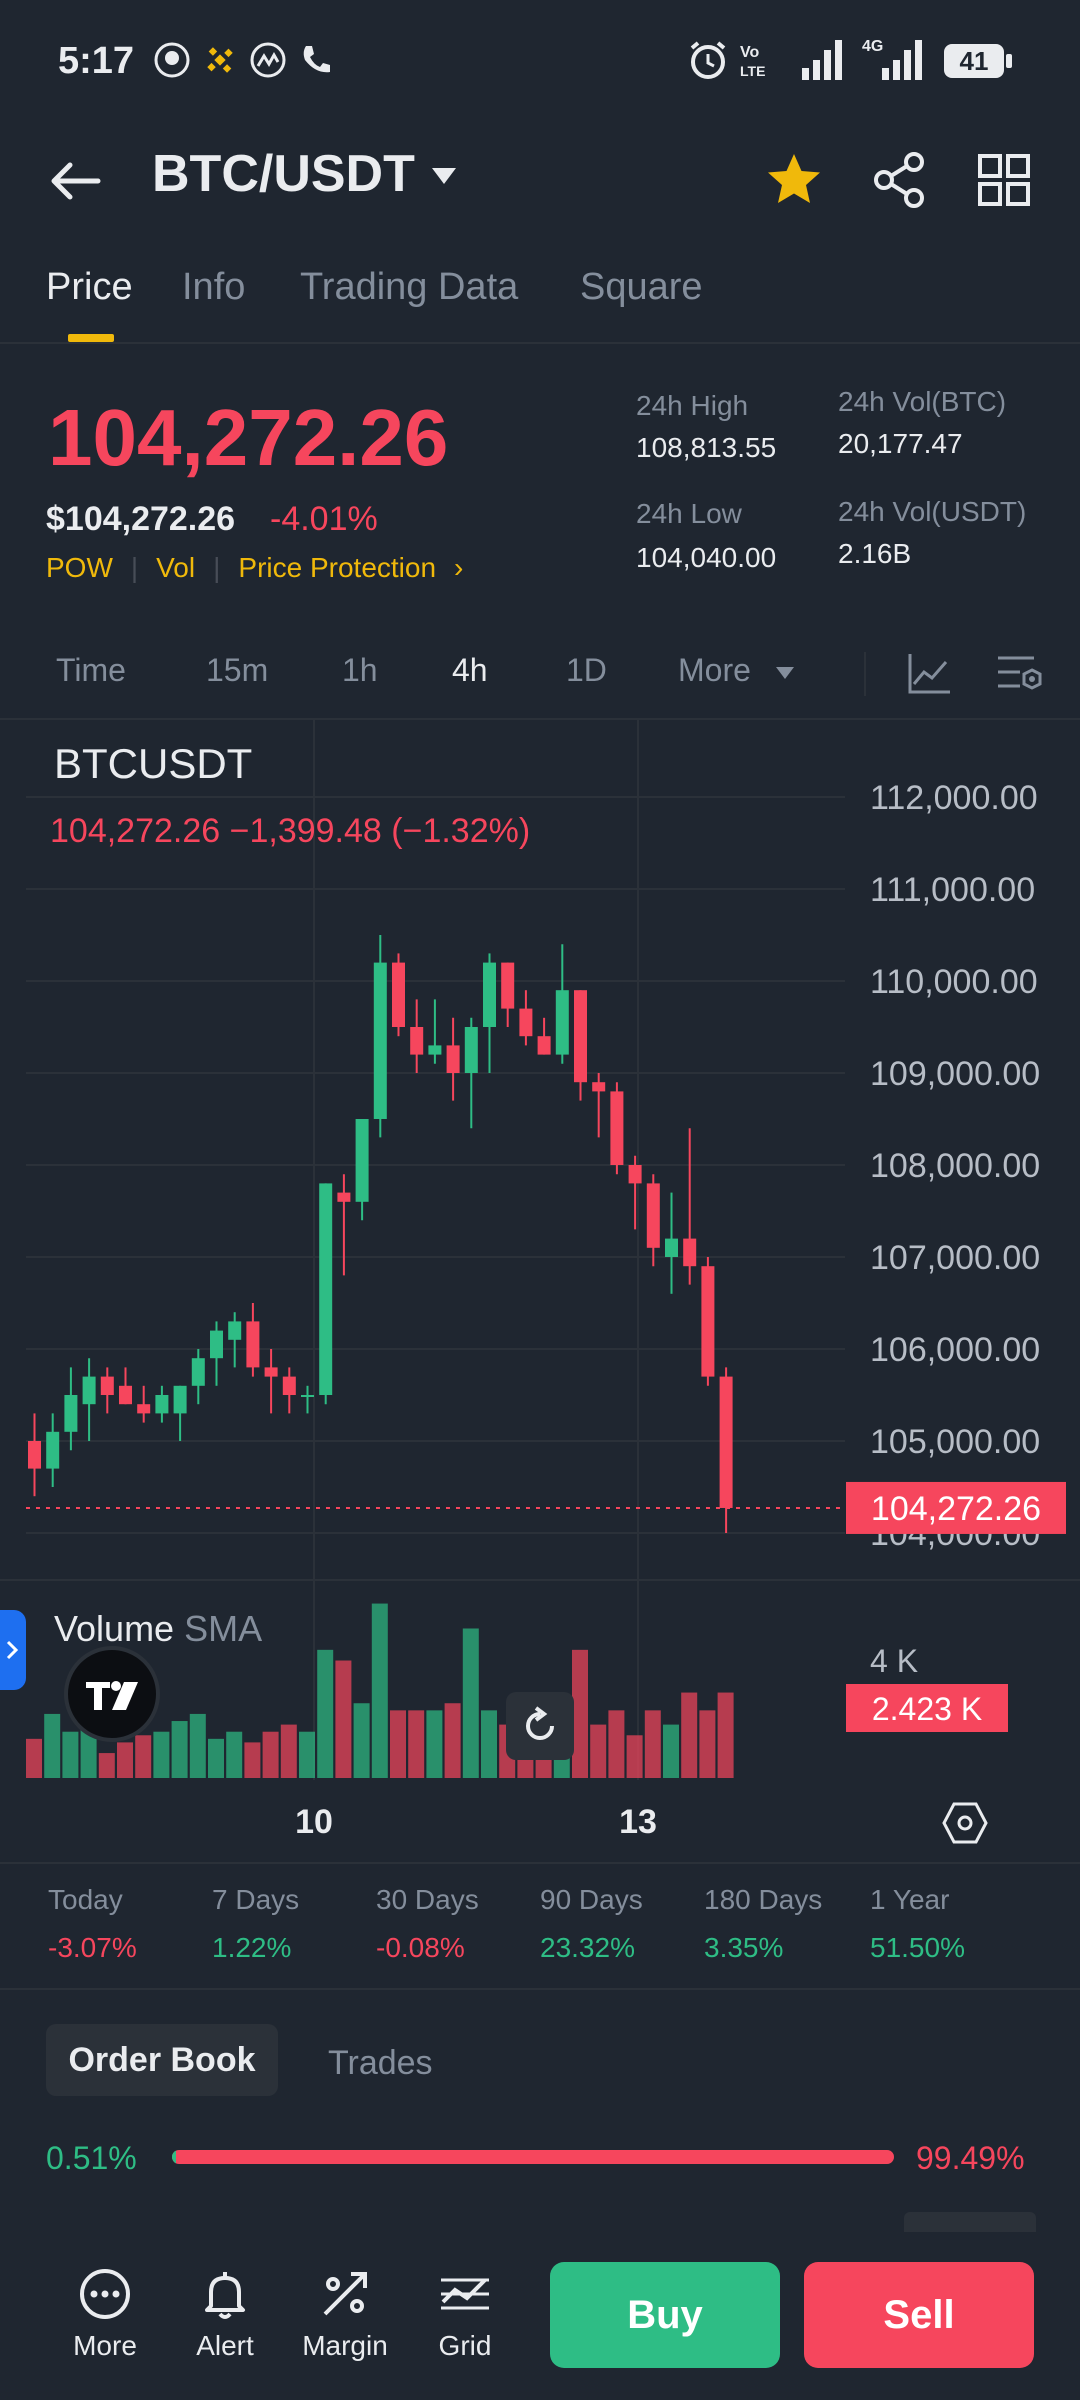 This screenshot has width=1080, height=2400. I want to click on chart-settings-icon, so click(1019, 673).